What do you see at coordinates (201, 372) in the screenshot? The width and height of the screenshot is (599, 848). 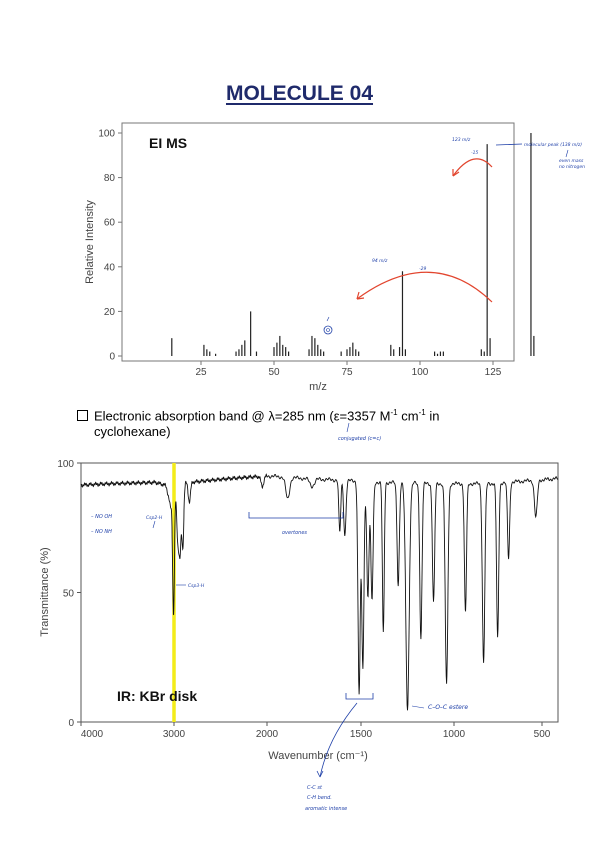 I see `ms-xtick-label: 25` at bounding box center [201, 372].